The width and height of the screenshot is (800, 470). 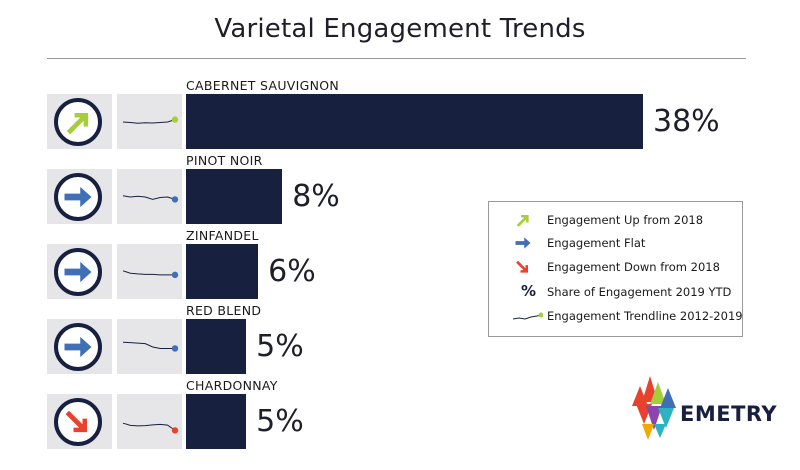 What do you see at coordinates (316, 196) in the screenshot?
I see `value-label: 8%` at bounding box center [316, 196].